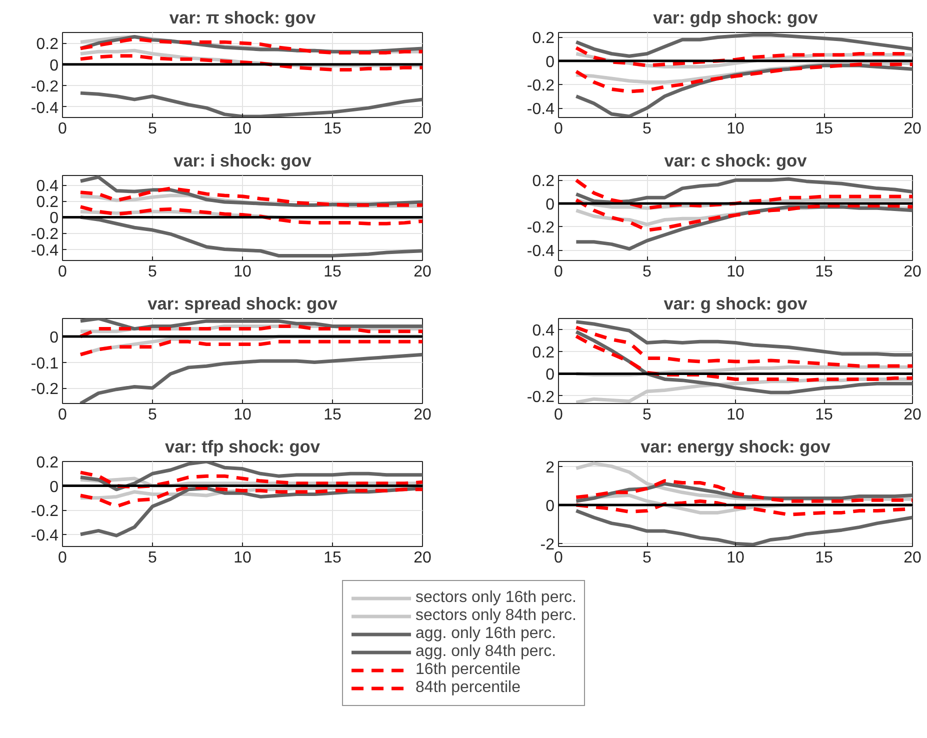  What do you see at coordinates (468, 670) in the screenshot?
I see `legend-label: 16th percentile` at bounding box center [468, 670].